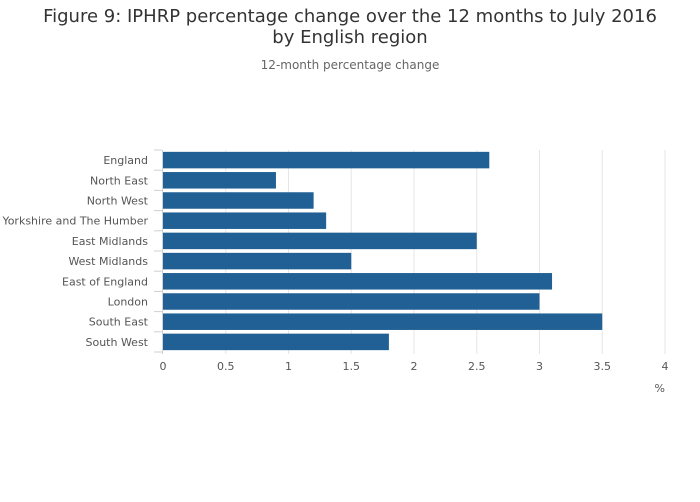  I want to click on y-tick-label: North West, so click(118, 201).